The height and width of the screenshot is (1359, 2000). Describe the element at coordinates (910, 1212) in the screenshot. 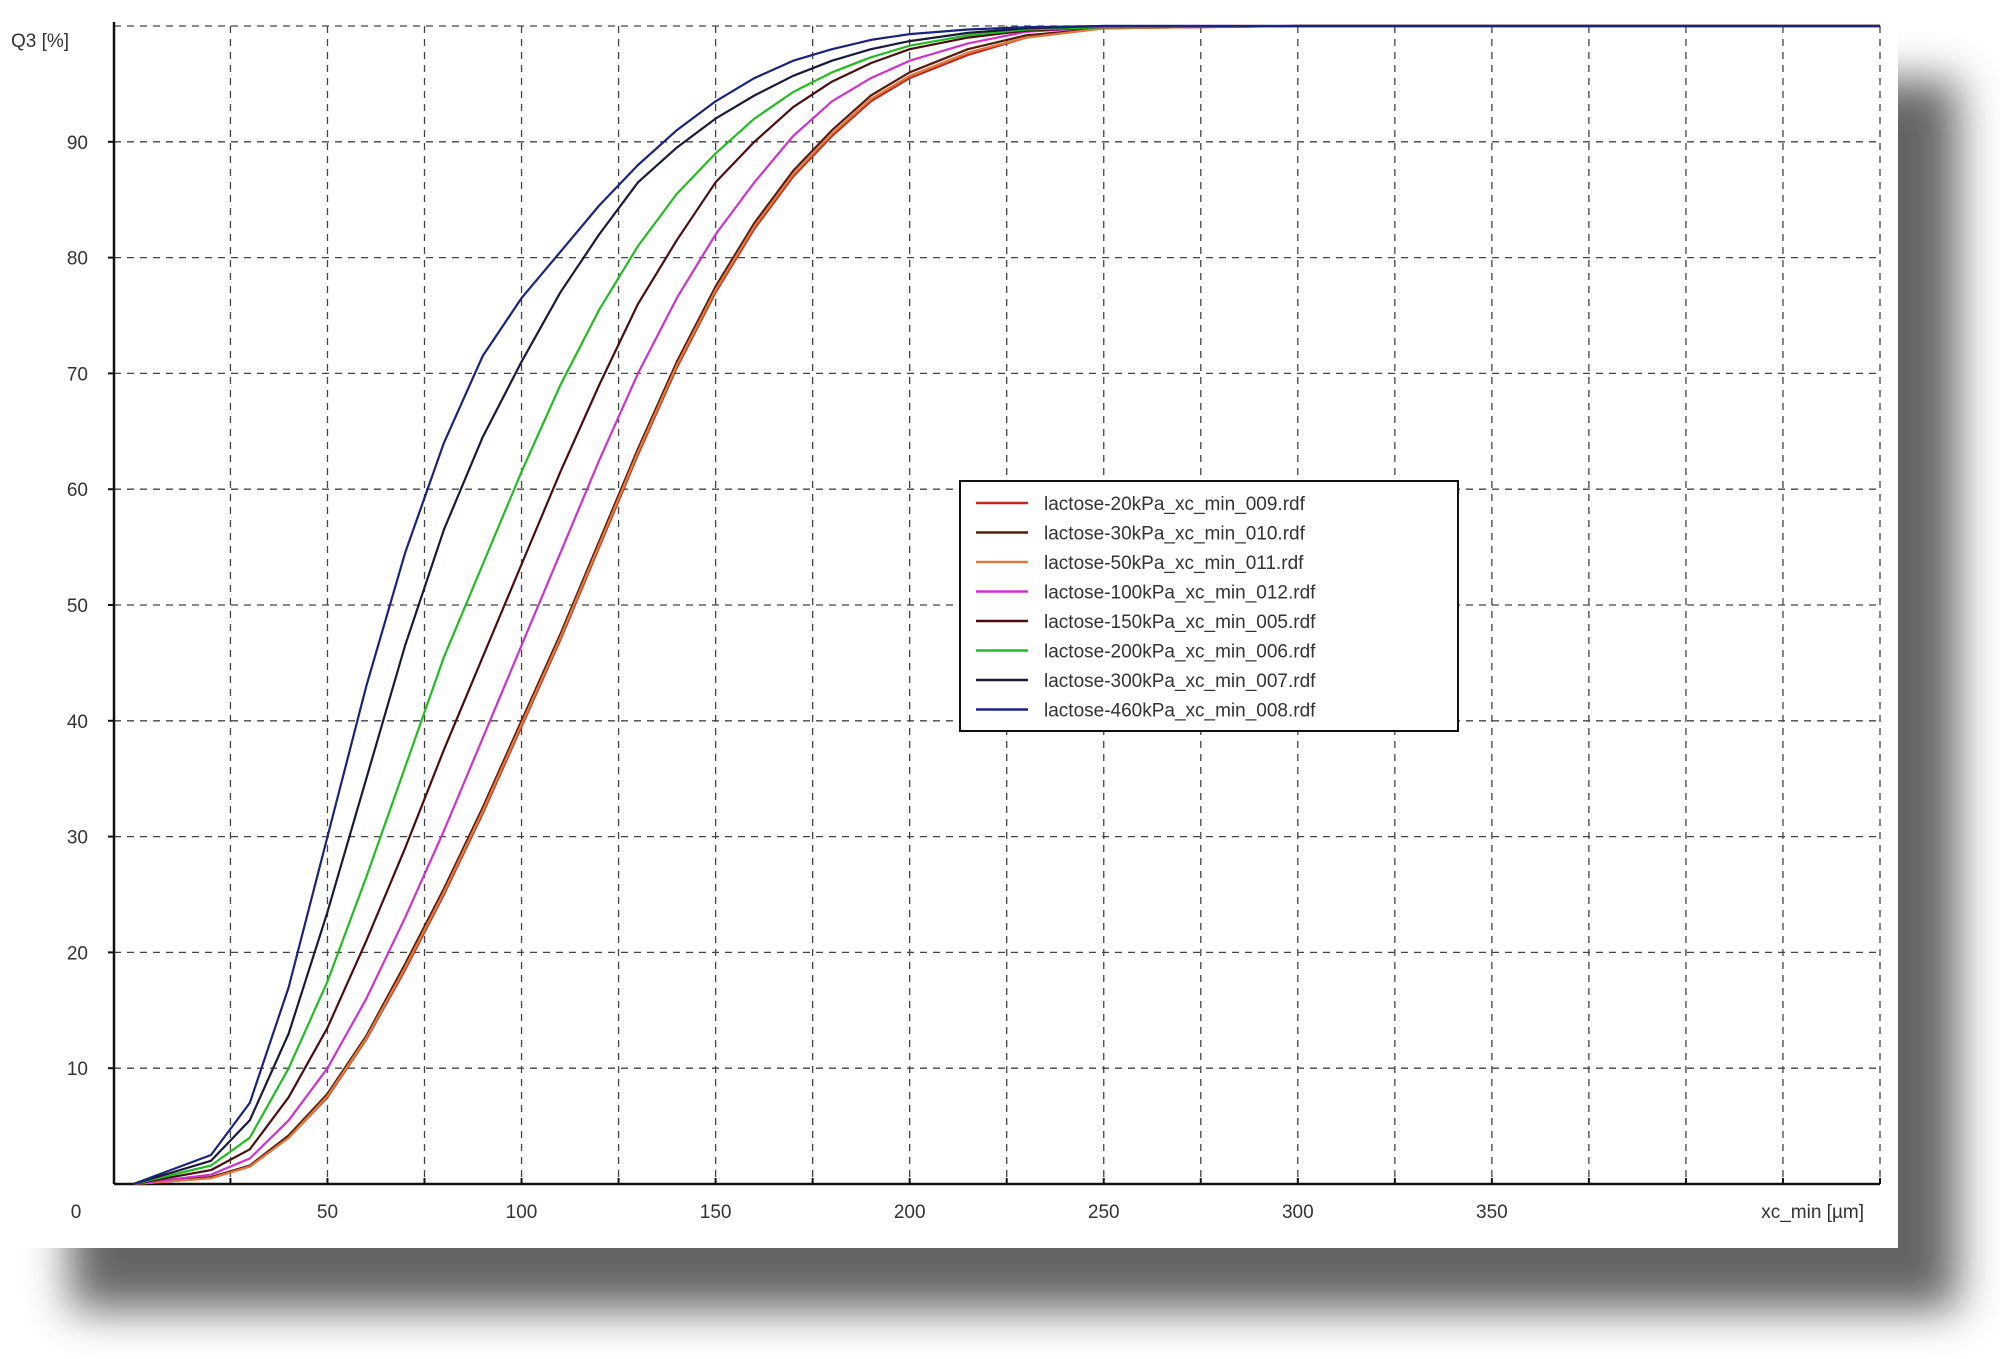

I see `x-tick-label: 200` at that location.